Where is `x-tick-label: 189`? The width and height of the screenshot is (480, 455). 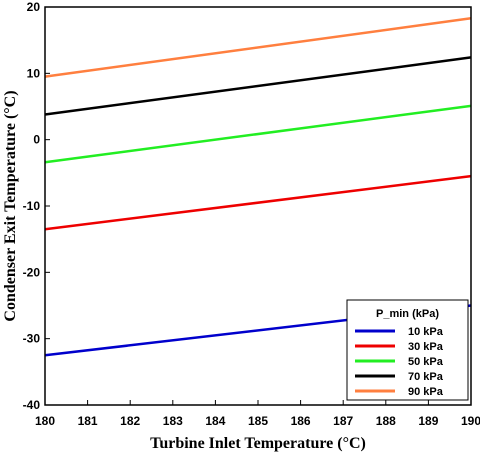
x-tick-label: 189 is located at coordinates (428, 421).